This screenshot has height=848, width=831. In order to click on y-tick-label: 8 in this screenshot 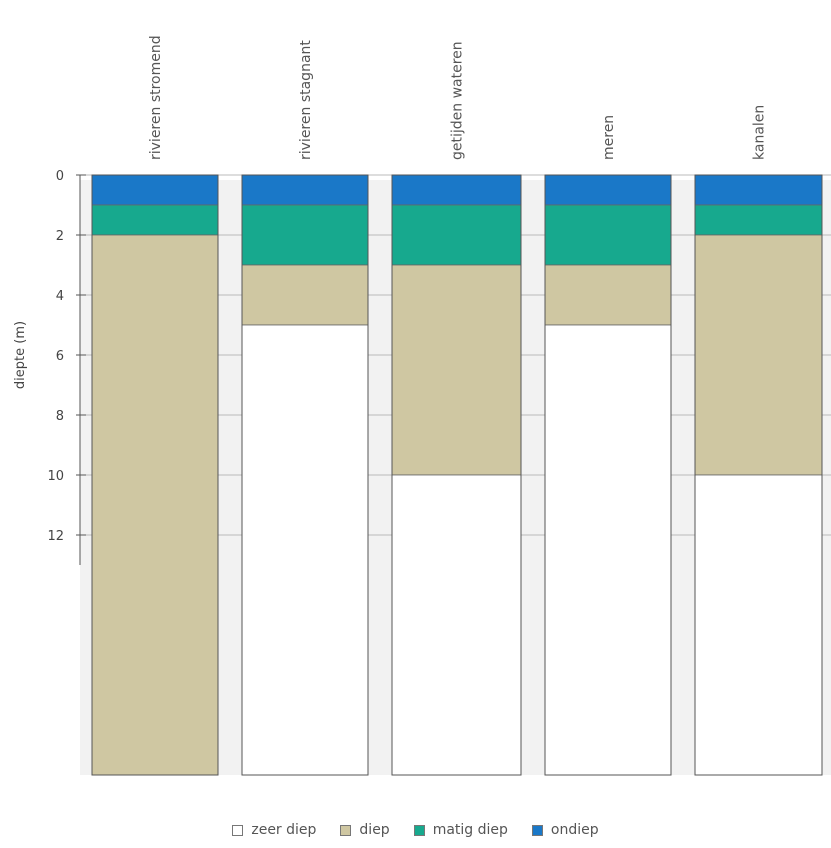, I will do `click(60, 416)`.